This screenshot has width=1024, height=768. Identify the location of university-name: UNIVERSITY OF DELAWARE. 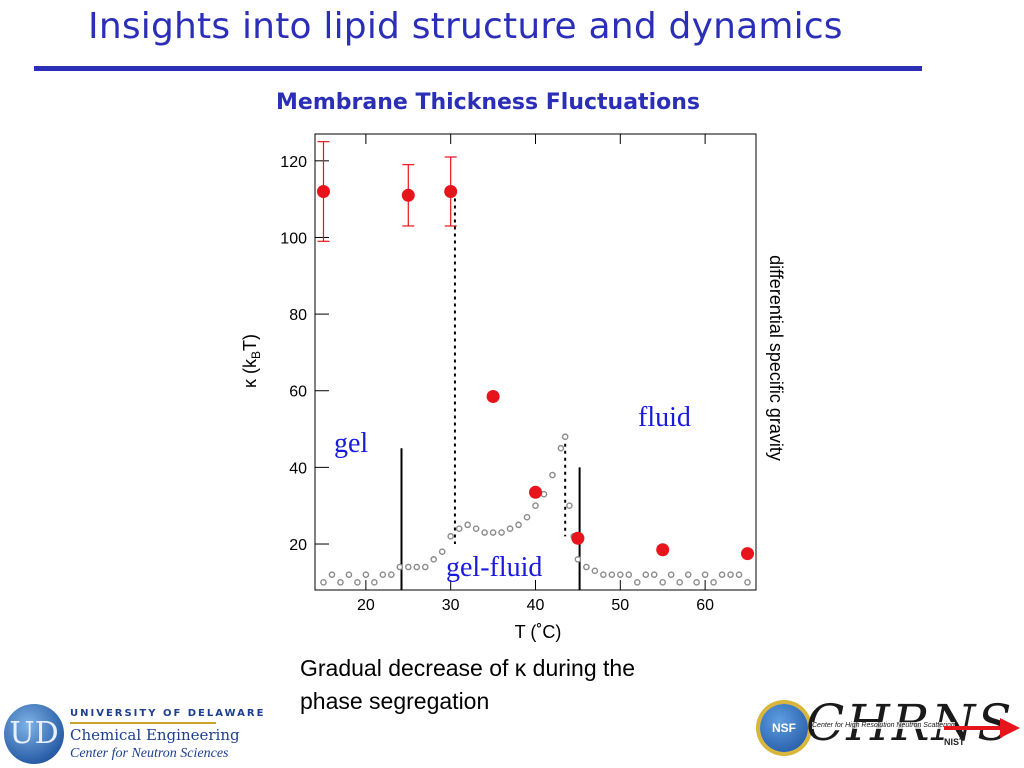
(168, 713).